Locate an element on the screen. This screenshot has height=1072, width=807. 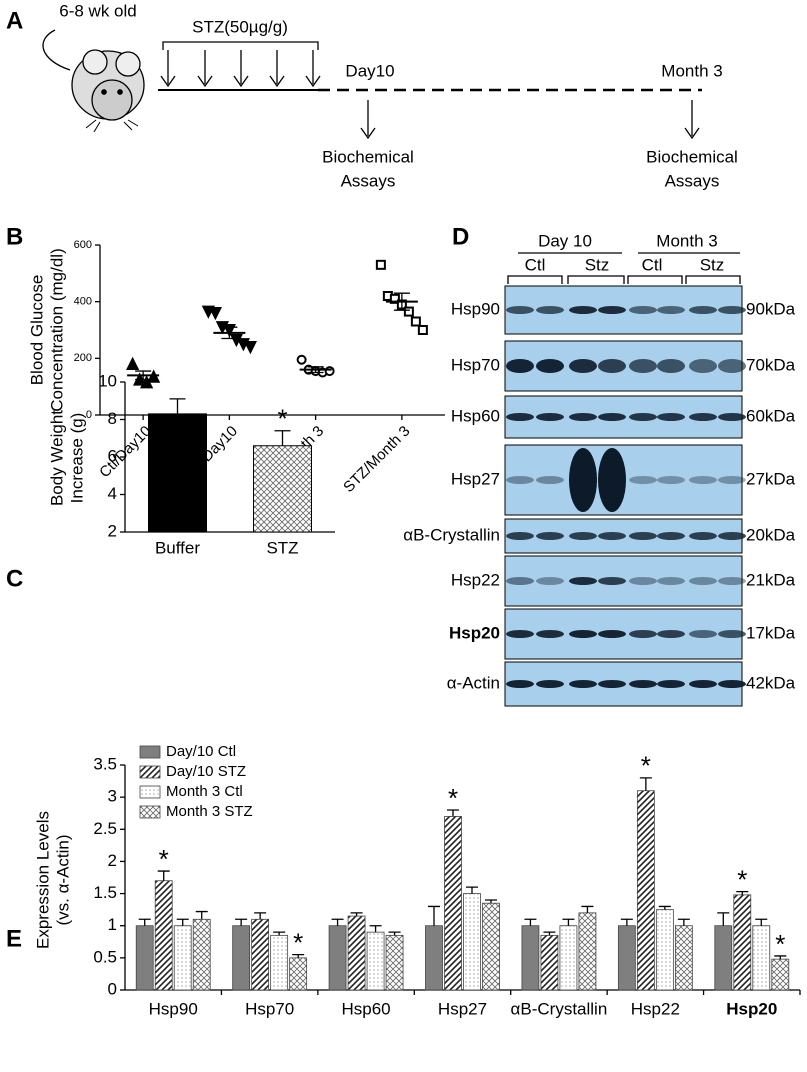
size-label: 21kDa is located at coordinates (771, 579).